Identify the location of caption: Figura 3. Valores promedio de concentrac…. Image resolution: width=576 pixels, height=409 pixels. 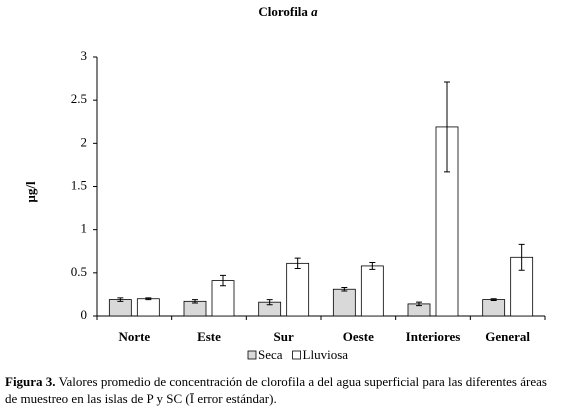
(276, 381).